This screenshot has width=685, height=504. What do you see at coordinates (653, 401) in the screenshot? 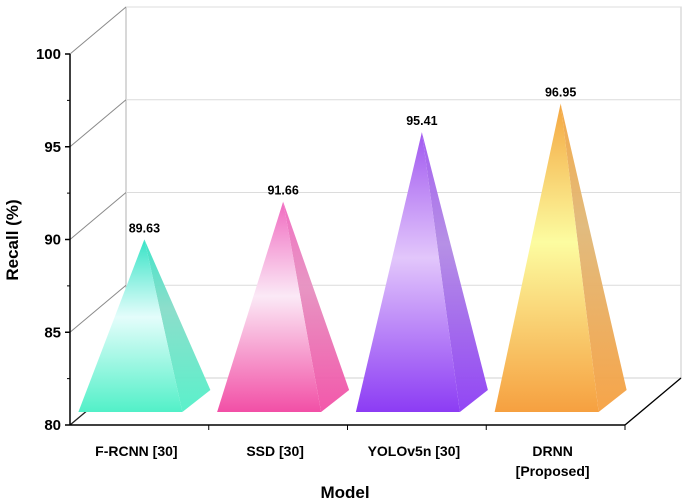
I see `floor-right-edge` at bounding box center [653, 401].